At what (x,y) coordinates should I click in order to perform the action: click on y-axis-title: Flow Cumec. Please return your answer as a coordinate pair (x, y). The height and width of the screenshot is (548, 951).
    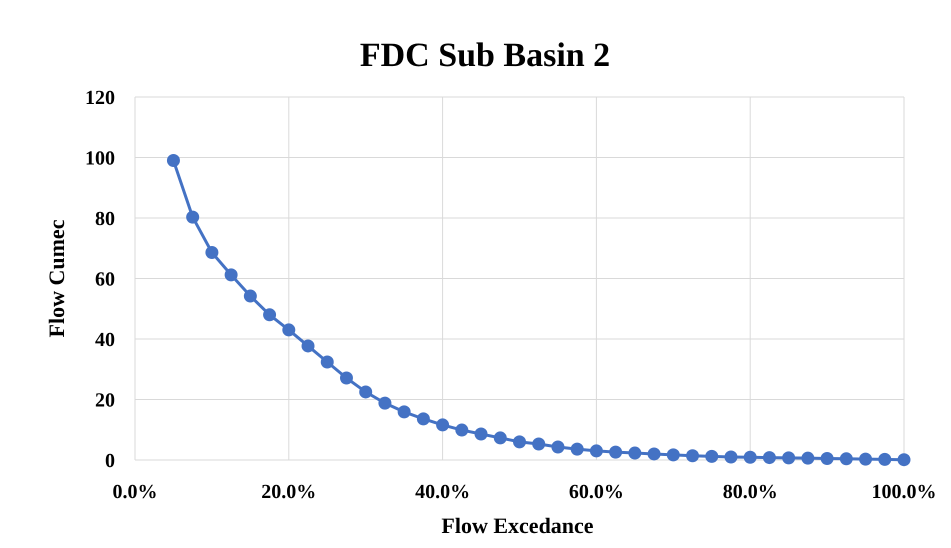
    Looking at the image, I should click on (56, 278).